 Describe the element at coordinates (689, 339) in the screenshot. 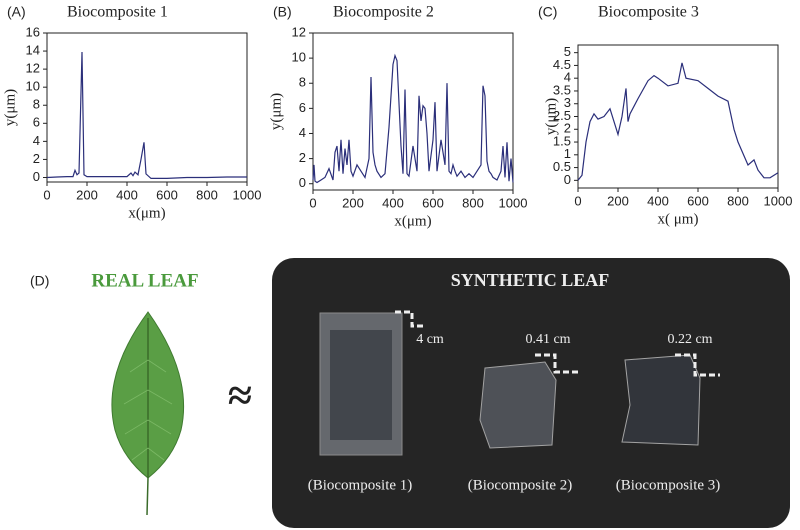

I see `scale-label: 0.22 cm` at that location.